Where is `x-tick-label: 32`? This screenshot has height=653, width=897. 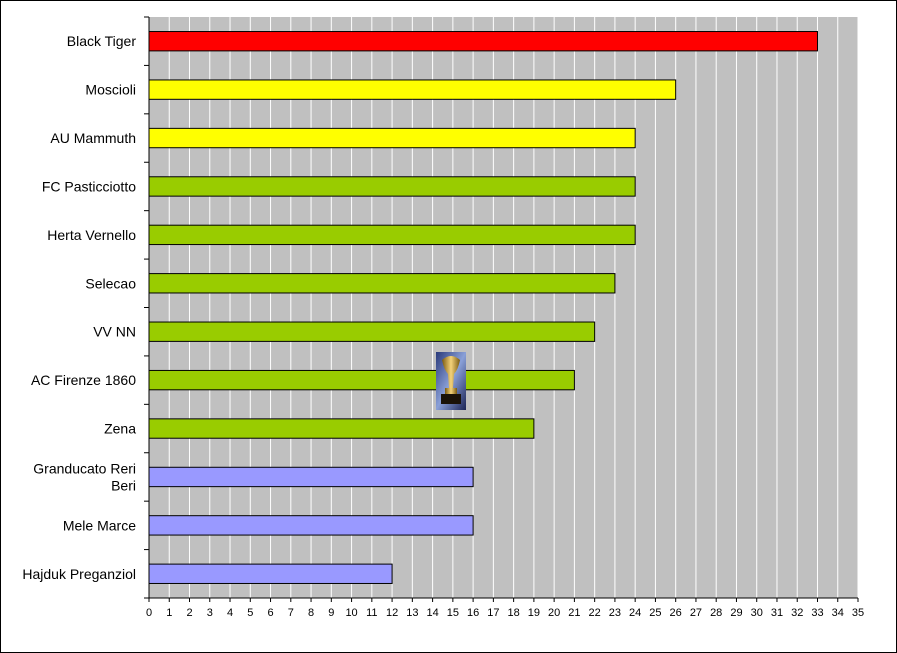 x-tick-label: 32 is located at coordinates (797, 613).